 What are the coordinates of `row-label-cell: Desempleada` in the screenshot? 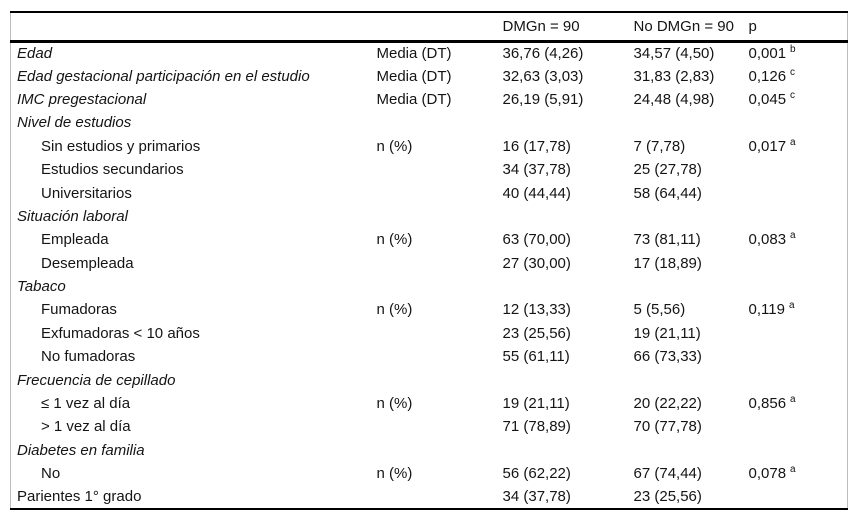 It's located at (194, 263).